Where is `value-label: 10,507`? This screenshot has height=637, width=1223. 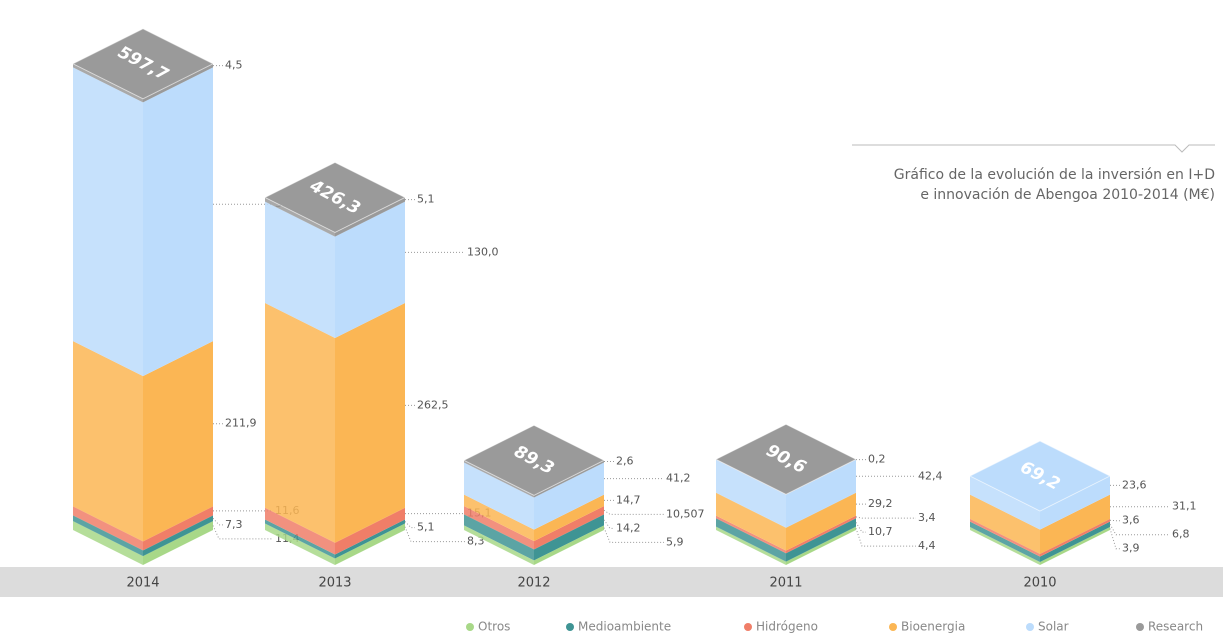 value-label: 10,507 is located at coordinates (685, 513).